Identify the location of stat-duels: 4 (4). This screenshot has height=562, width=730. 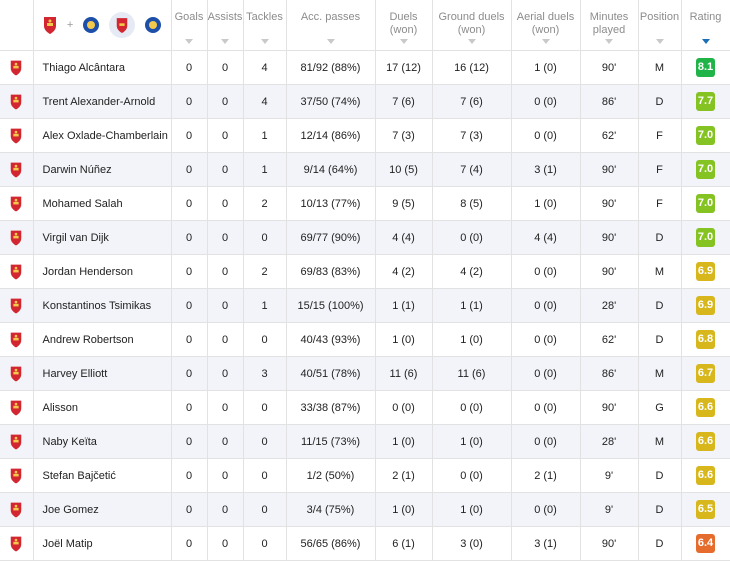
(404, 237).